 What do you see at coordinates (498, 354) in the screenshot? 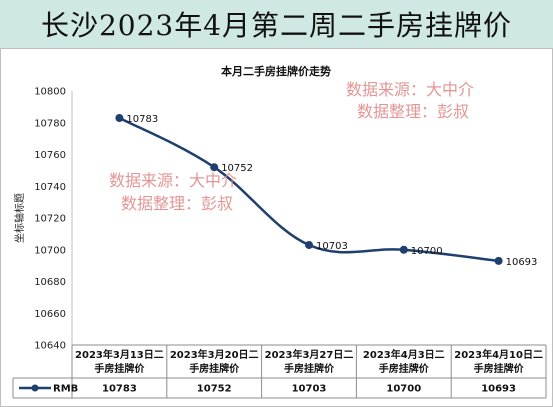
I see `category-label: 2023年4月10日二` at bounding box center [498, 354].